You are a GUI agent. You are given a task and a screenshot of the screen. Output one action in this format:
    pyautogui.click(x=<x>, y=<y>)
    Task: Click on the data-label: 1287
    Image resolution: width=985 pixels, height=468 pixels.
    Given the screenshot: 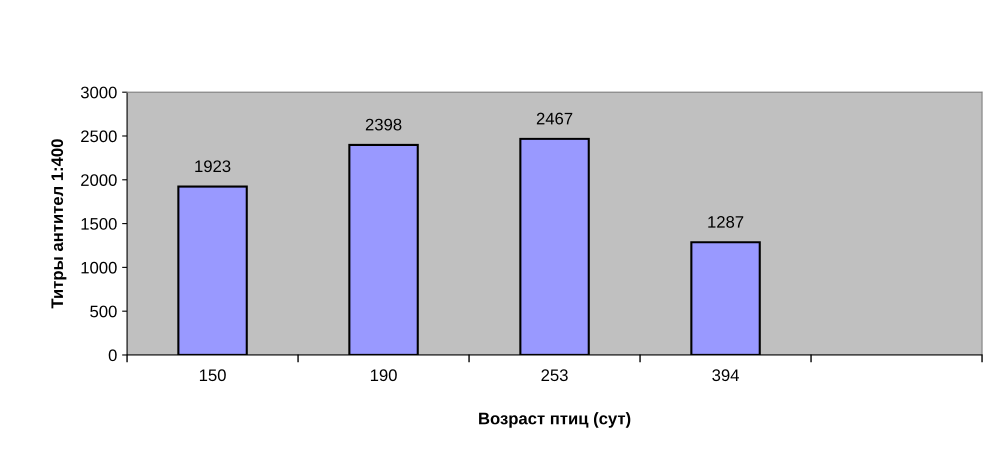 What is the action you would take?
    pyautogui.click(x=726, y=222)
    